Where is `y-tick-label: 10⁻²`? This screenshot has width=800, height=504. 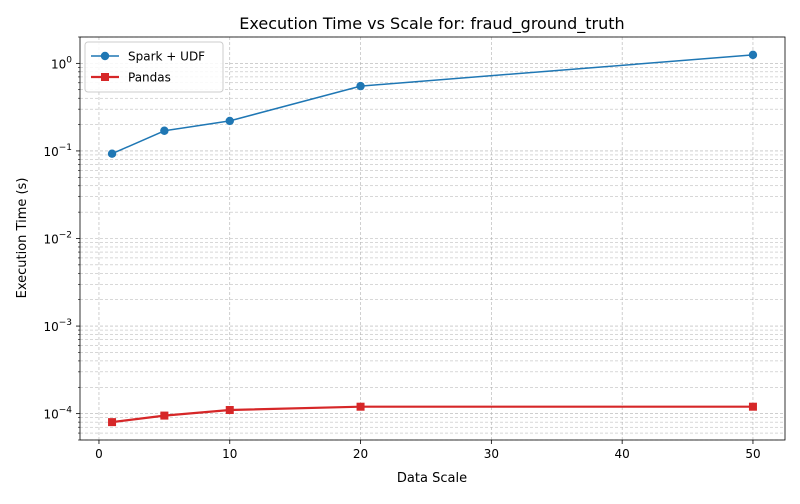 y-tick-label: 10⁻² is located at coordinates (57, 239).